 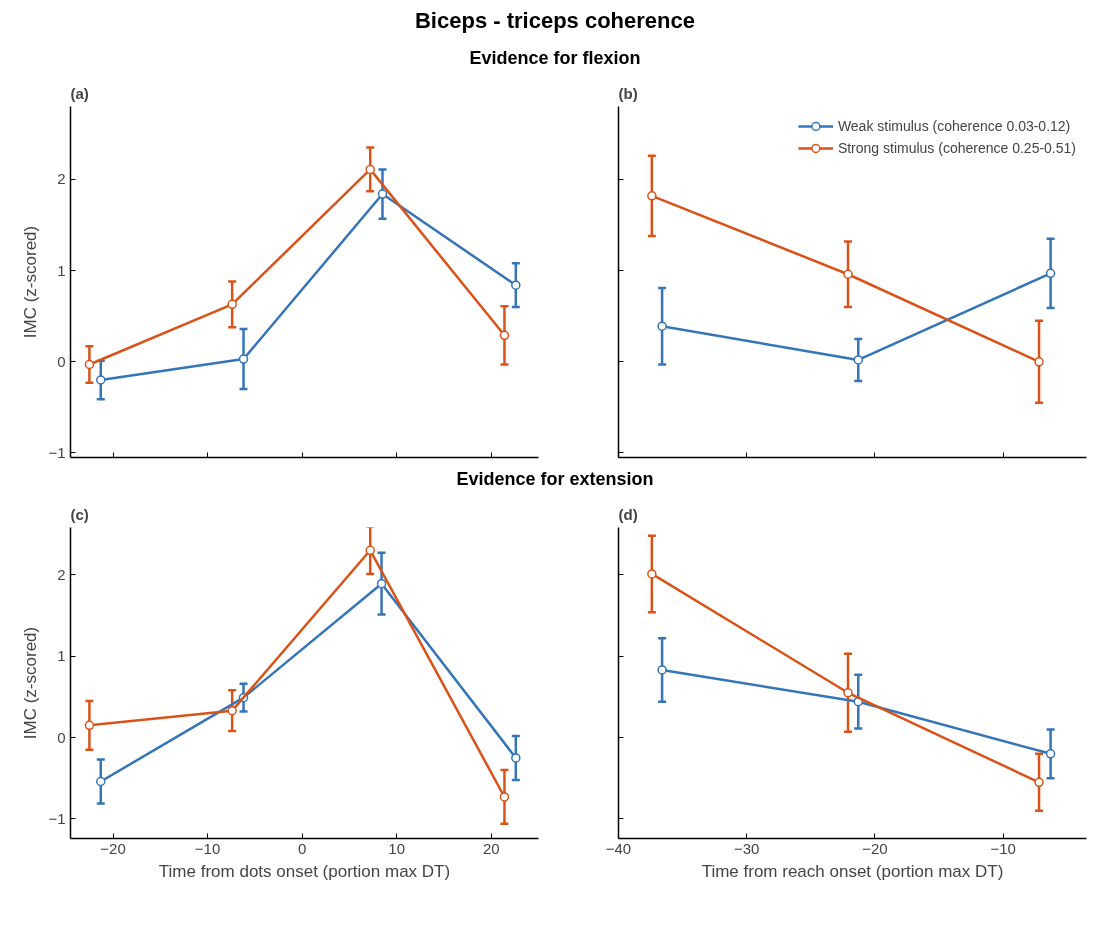 I want to click on text: (a), so click(x=79, y=93).